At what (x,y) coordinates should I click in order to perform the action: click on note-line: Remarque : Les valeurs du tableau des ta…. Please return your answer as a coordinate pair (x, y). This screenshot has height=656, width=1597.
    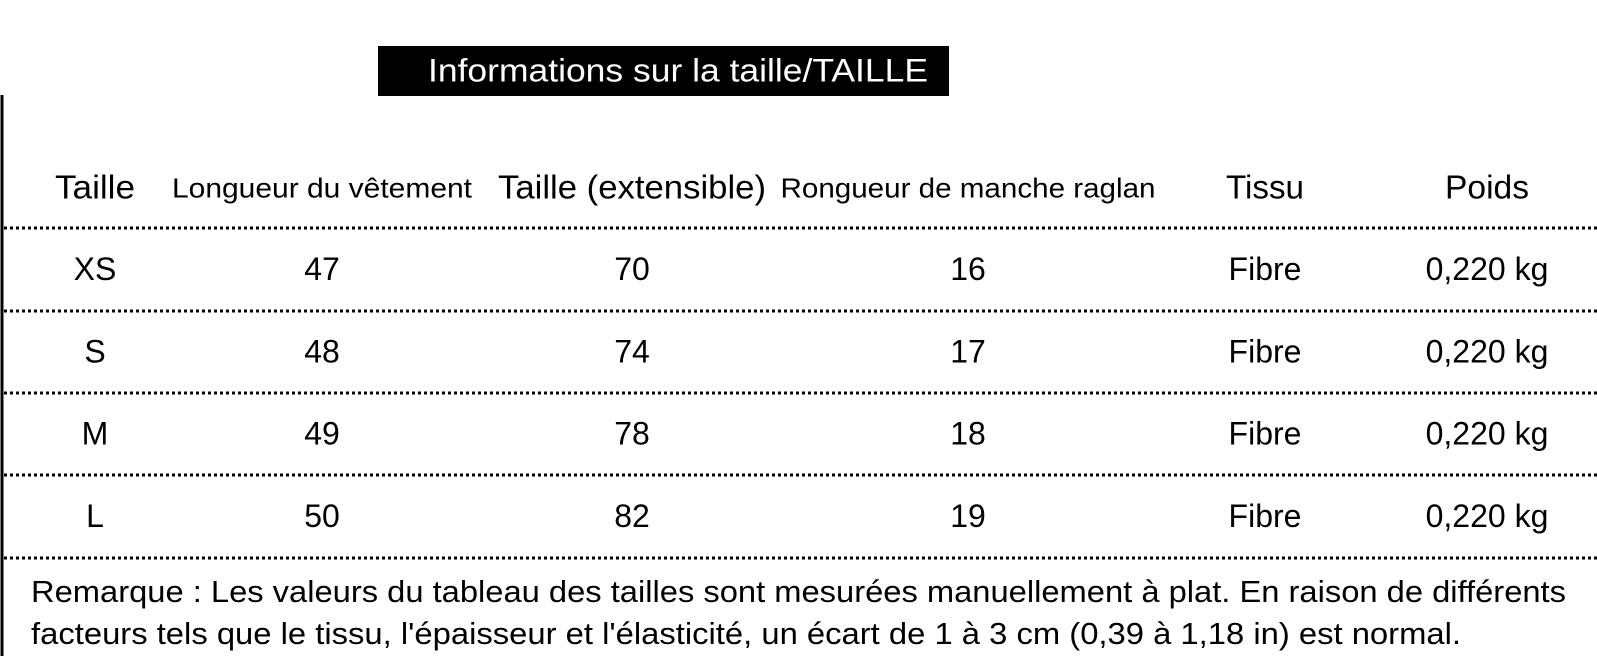
    Looking at the image, I should click on (798, 591).